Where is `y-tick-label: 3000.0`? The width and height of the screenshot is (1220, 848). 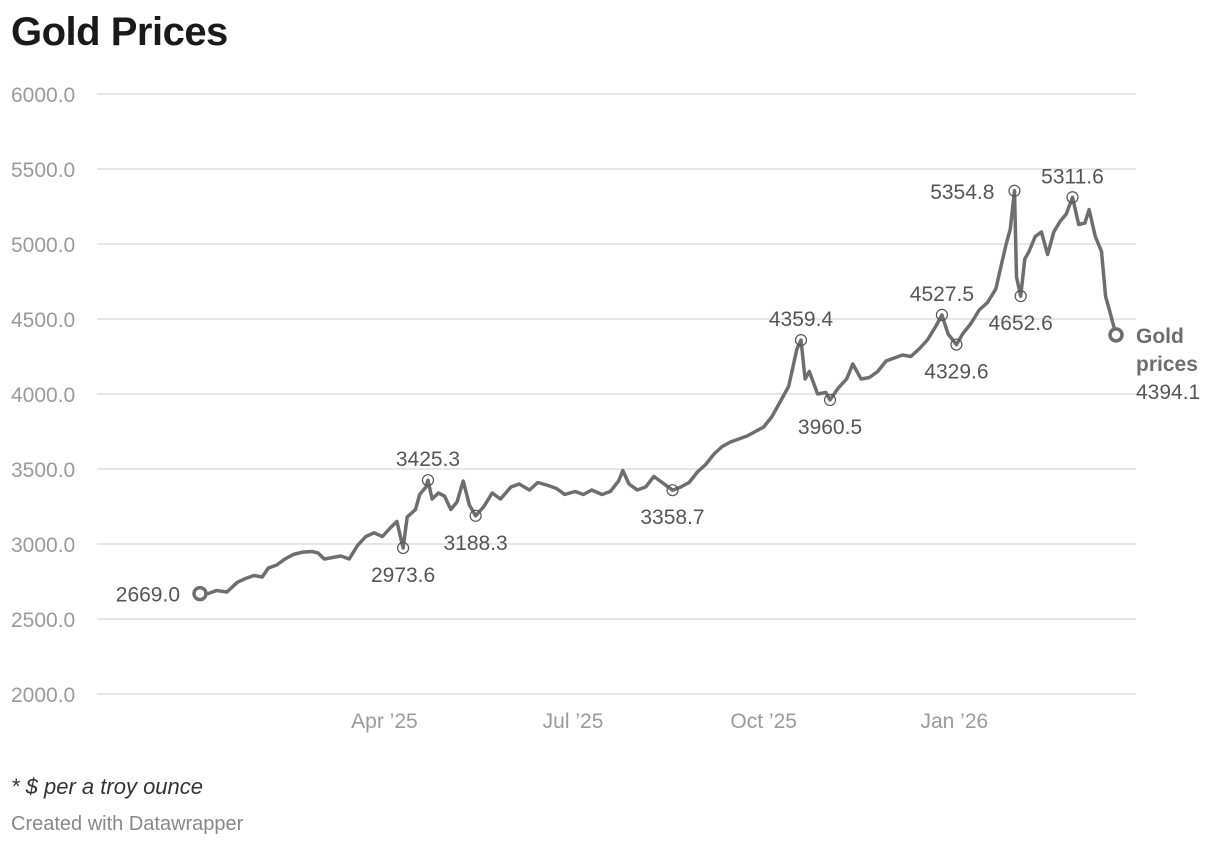 y-tick-label: 3000.0 is located at coordinates (43, 545).